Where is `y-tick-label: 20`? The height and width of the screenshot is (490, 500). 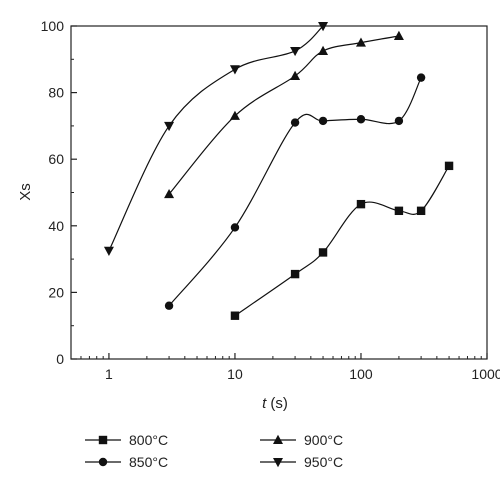
y-tick-label: 20 is located at coordinates (56, 292).